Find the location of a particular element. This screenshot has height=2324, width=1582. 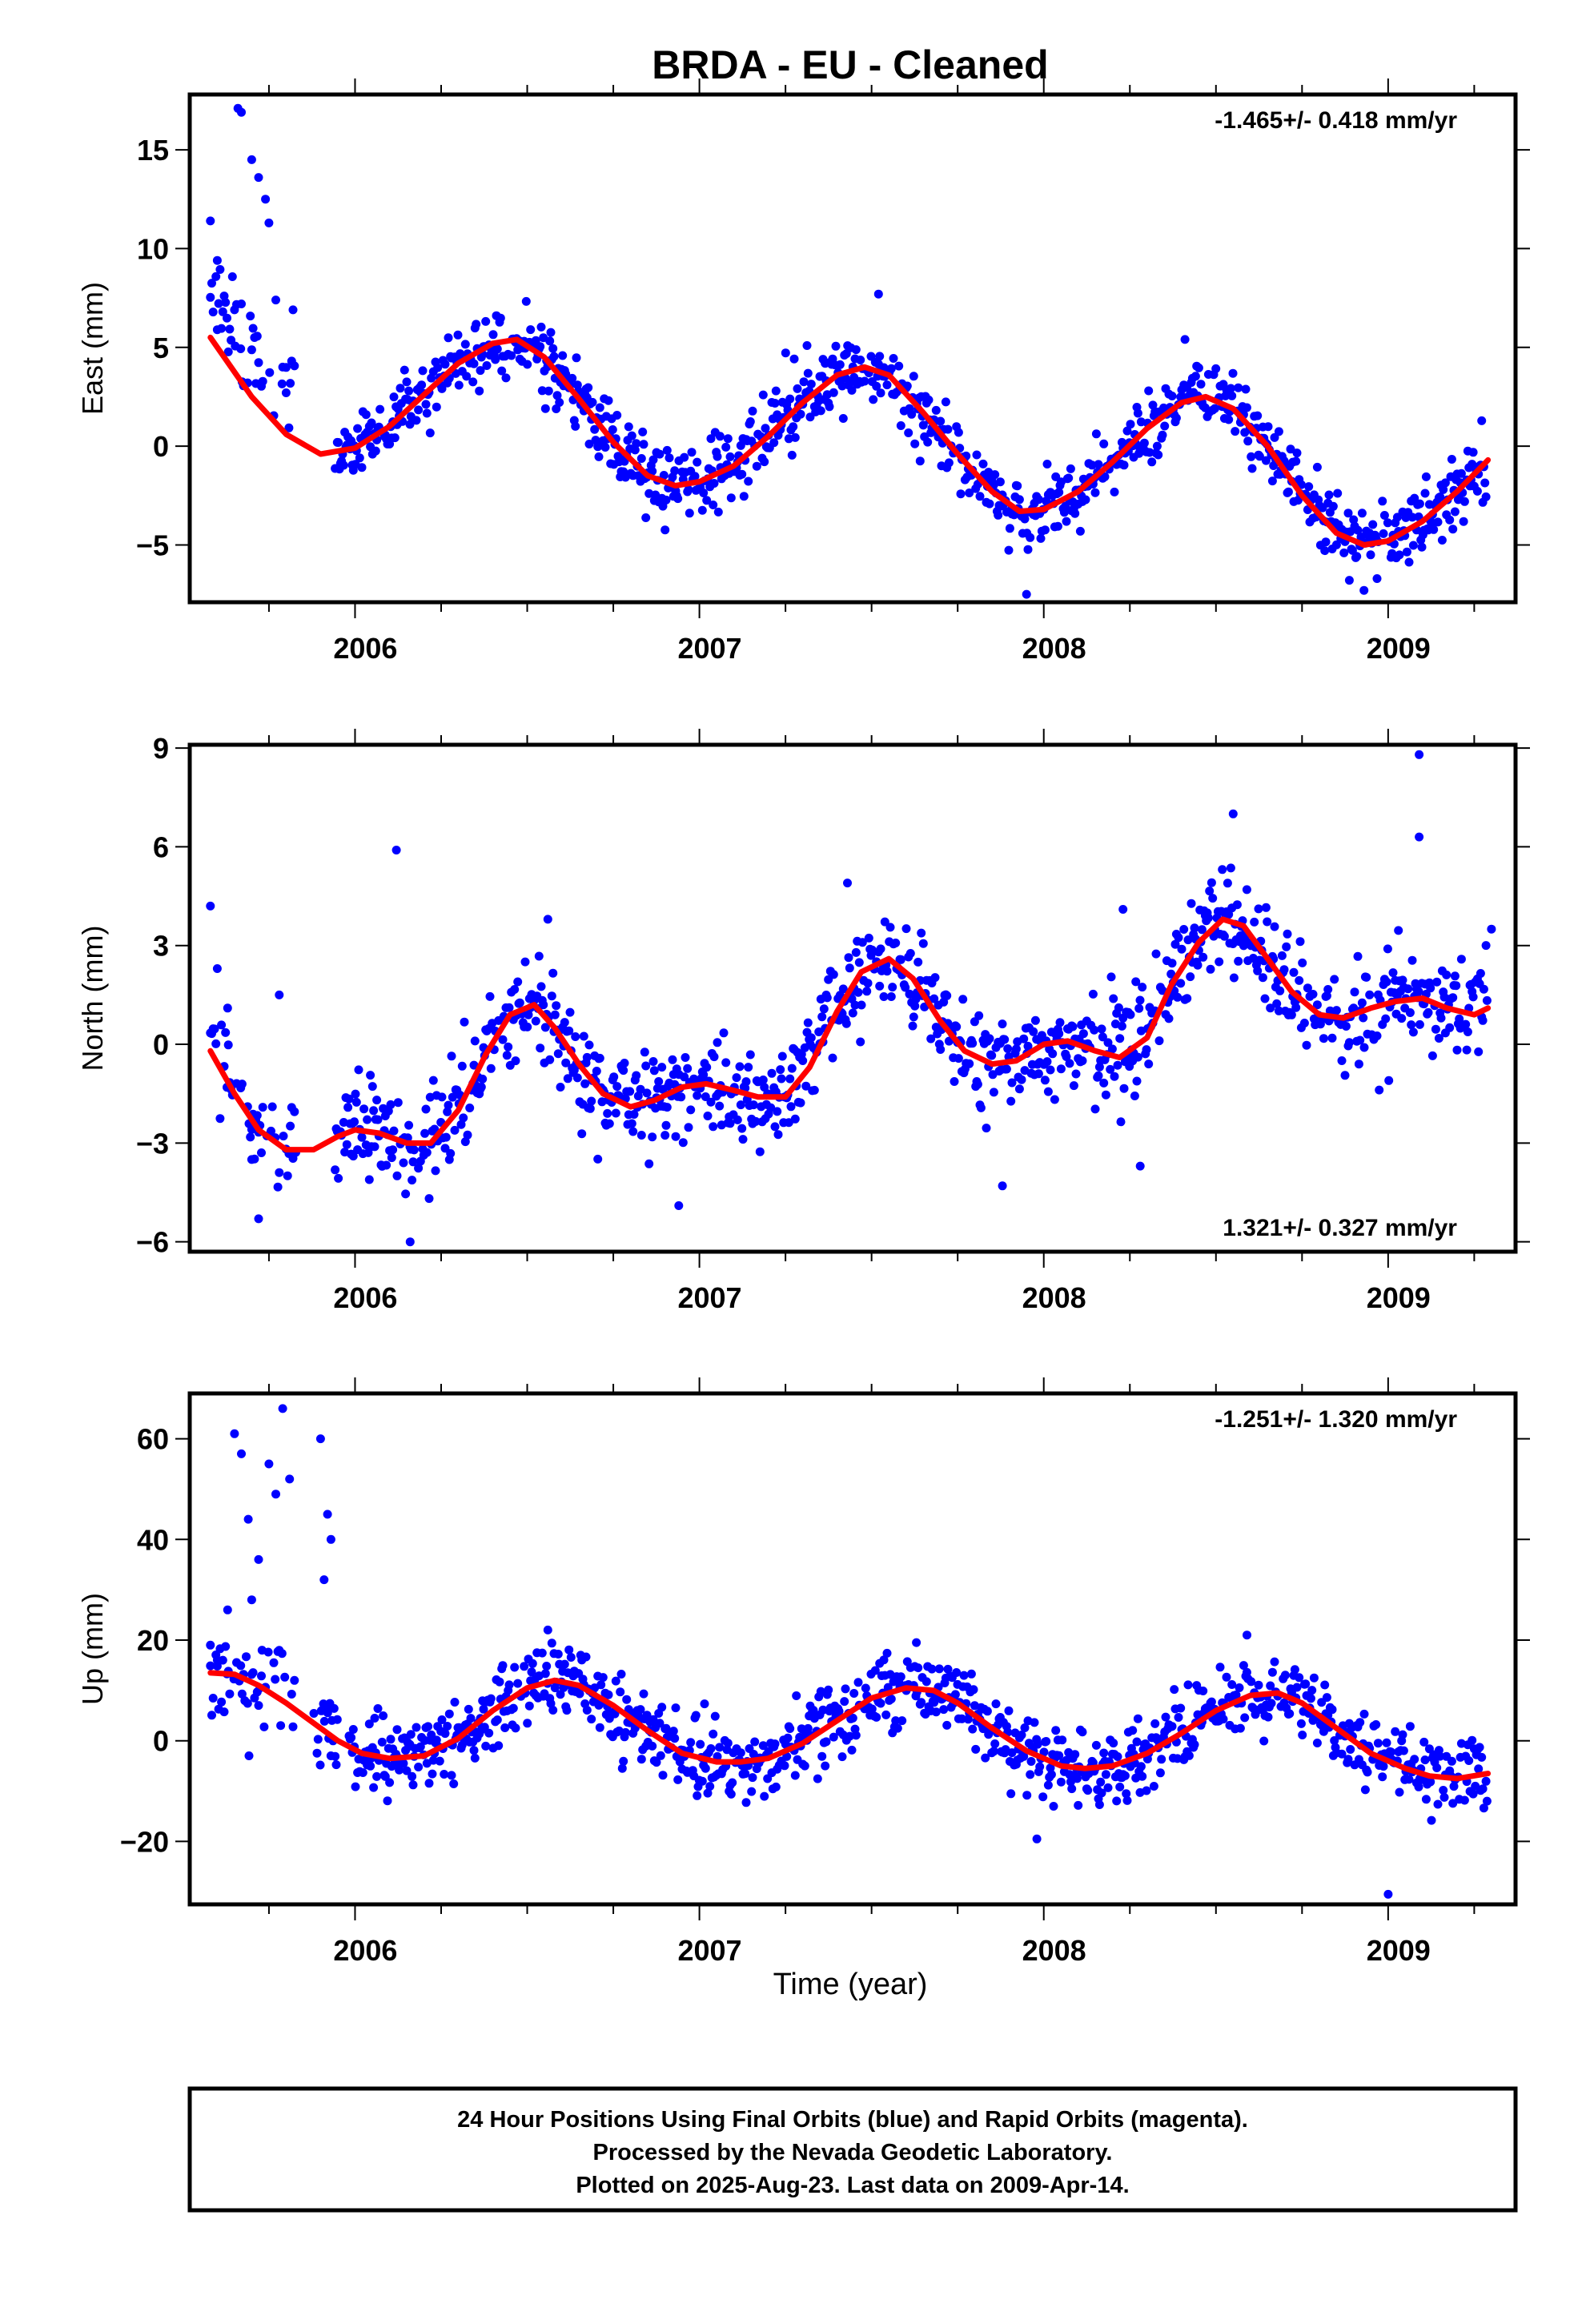

east-y-tick-label: 5 is located at coordinates (161, 348).